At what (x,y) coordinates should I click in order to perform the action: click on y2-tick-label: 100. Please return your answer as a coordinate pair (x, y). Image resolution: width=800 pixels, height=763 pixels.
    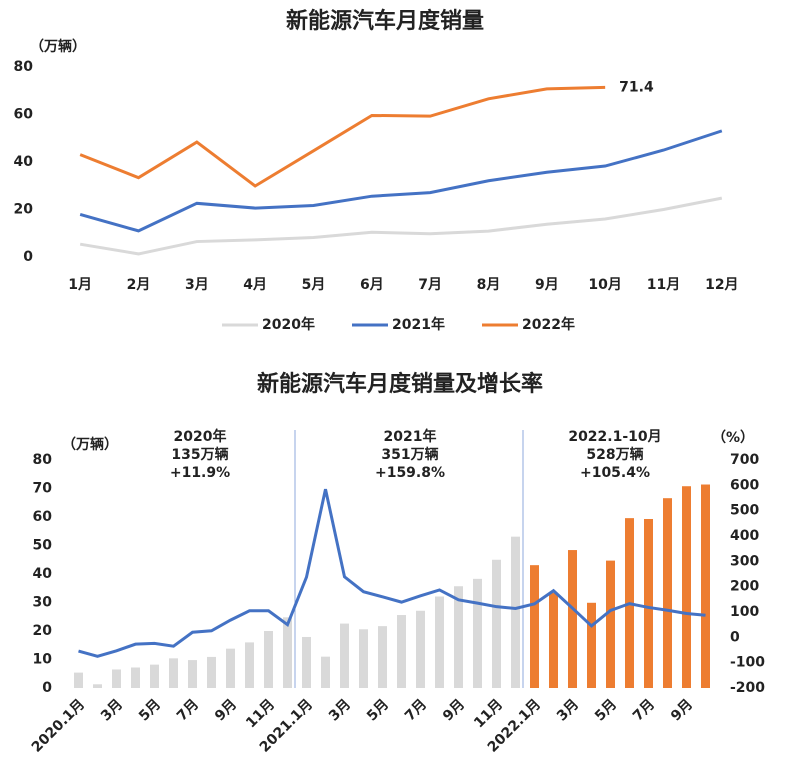
    Looking at the image, I should click on (744, 612).